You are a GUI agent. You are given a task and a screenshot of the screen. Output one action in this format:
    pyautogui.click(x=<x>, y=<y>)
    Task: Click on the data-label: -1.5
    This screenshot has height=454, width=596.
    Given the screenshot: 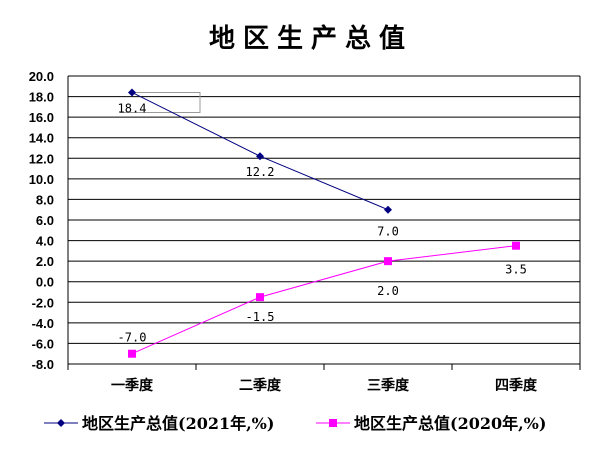 What is the action you would take?
    pyautogui.click(x=260, y=317)
    